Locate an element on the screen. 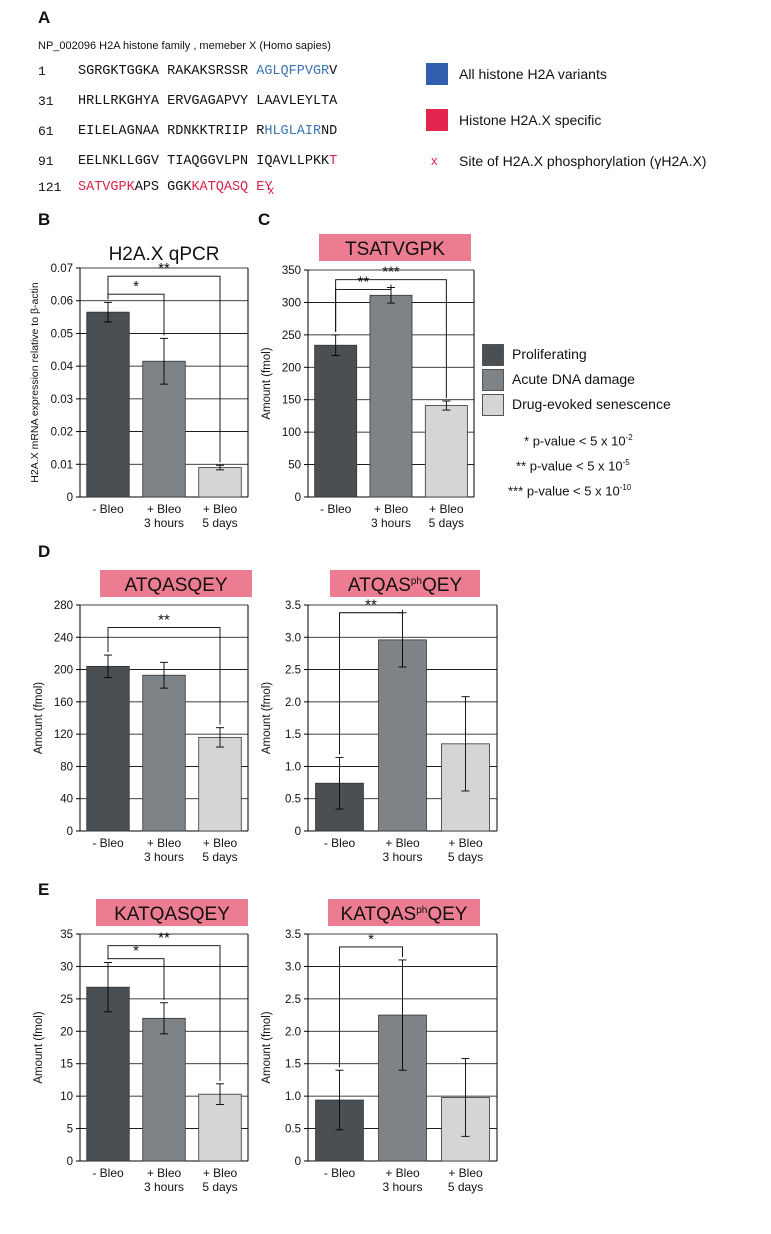 This screenshot has height=1234, width=771. panel-letter-c: C is located at coordinates (264, 219).